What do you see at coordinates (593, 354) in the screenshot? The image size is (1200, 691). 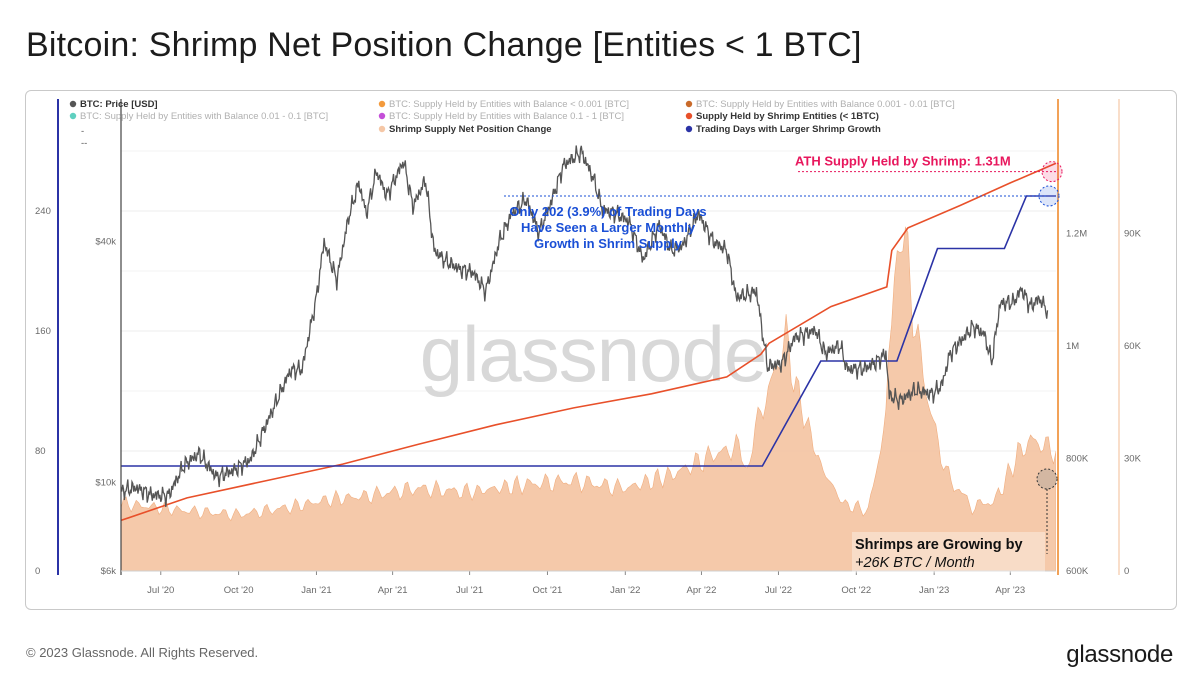 I see `watermark: glassnode` at bounding box center [593, 354].